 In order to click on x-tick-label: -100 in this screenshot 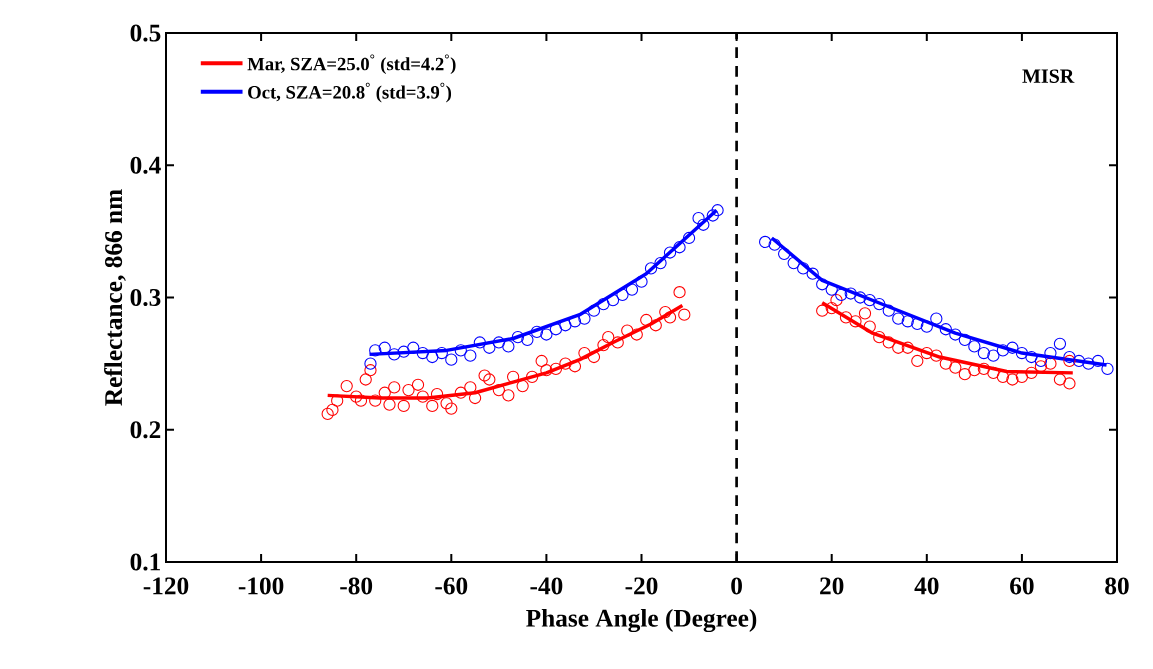, I will do `click(261, 586)`.